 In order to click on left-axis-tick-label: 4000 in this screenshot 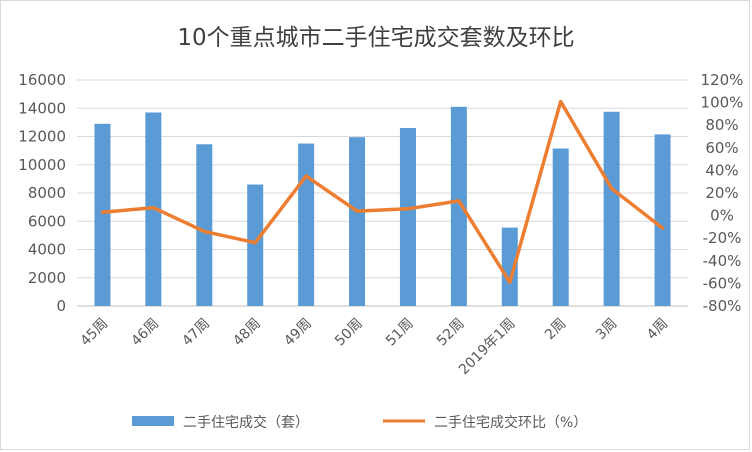, I will do `click(47, 250)`.